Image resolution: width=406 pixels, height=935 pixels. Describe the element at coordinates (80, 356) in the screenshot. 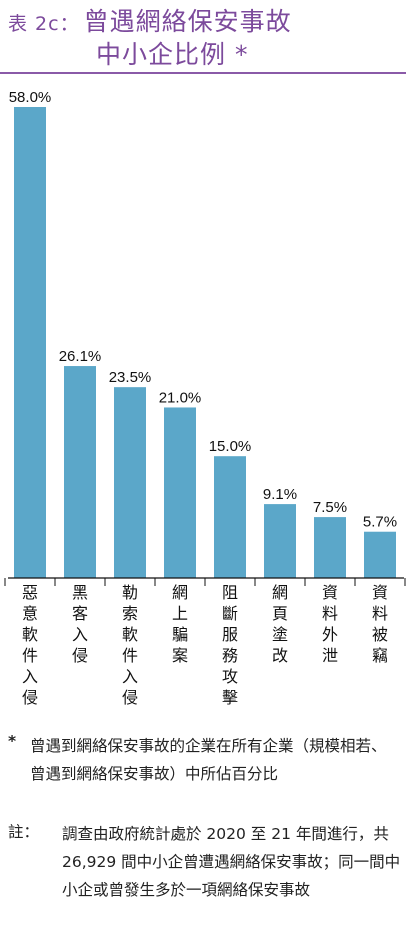

I see `value-label: 26.1%` at that location.